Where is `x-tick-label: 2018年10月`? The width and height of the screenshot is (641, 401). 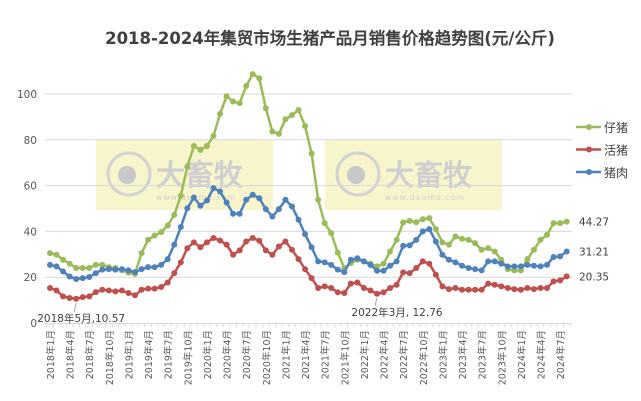
x-tick-label: 2018年10月 is located at coordinates (110, 357).